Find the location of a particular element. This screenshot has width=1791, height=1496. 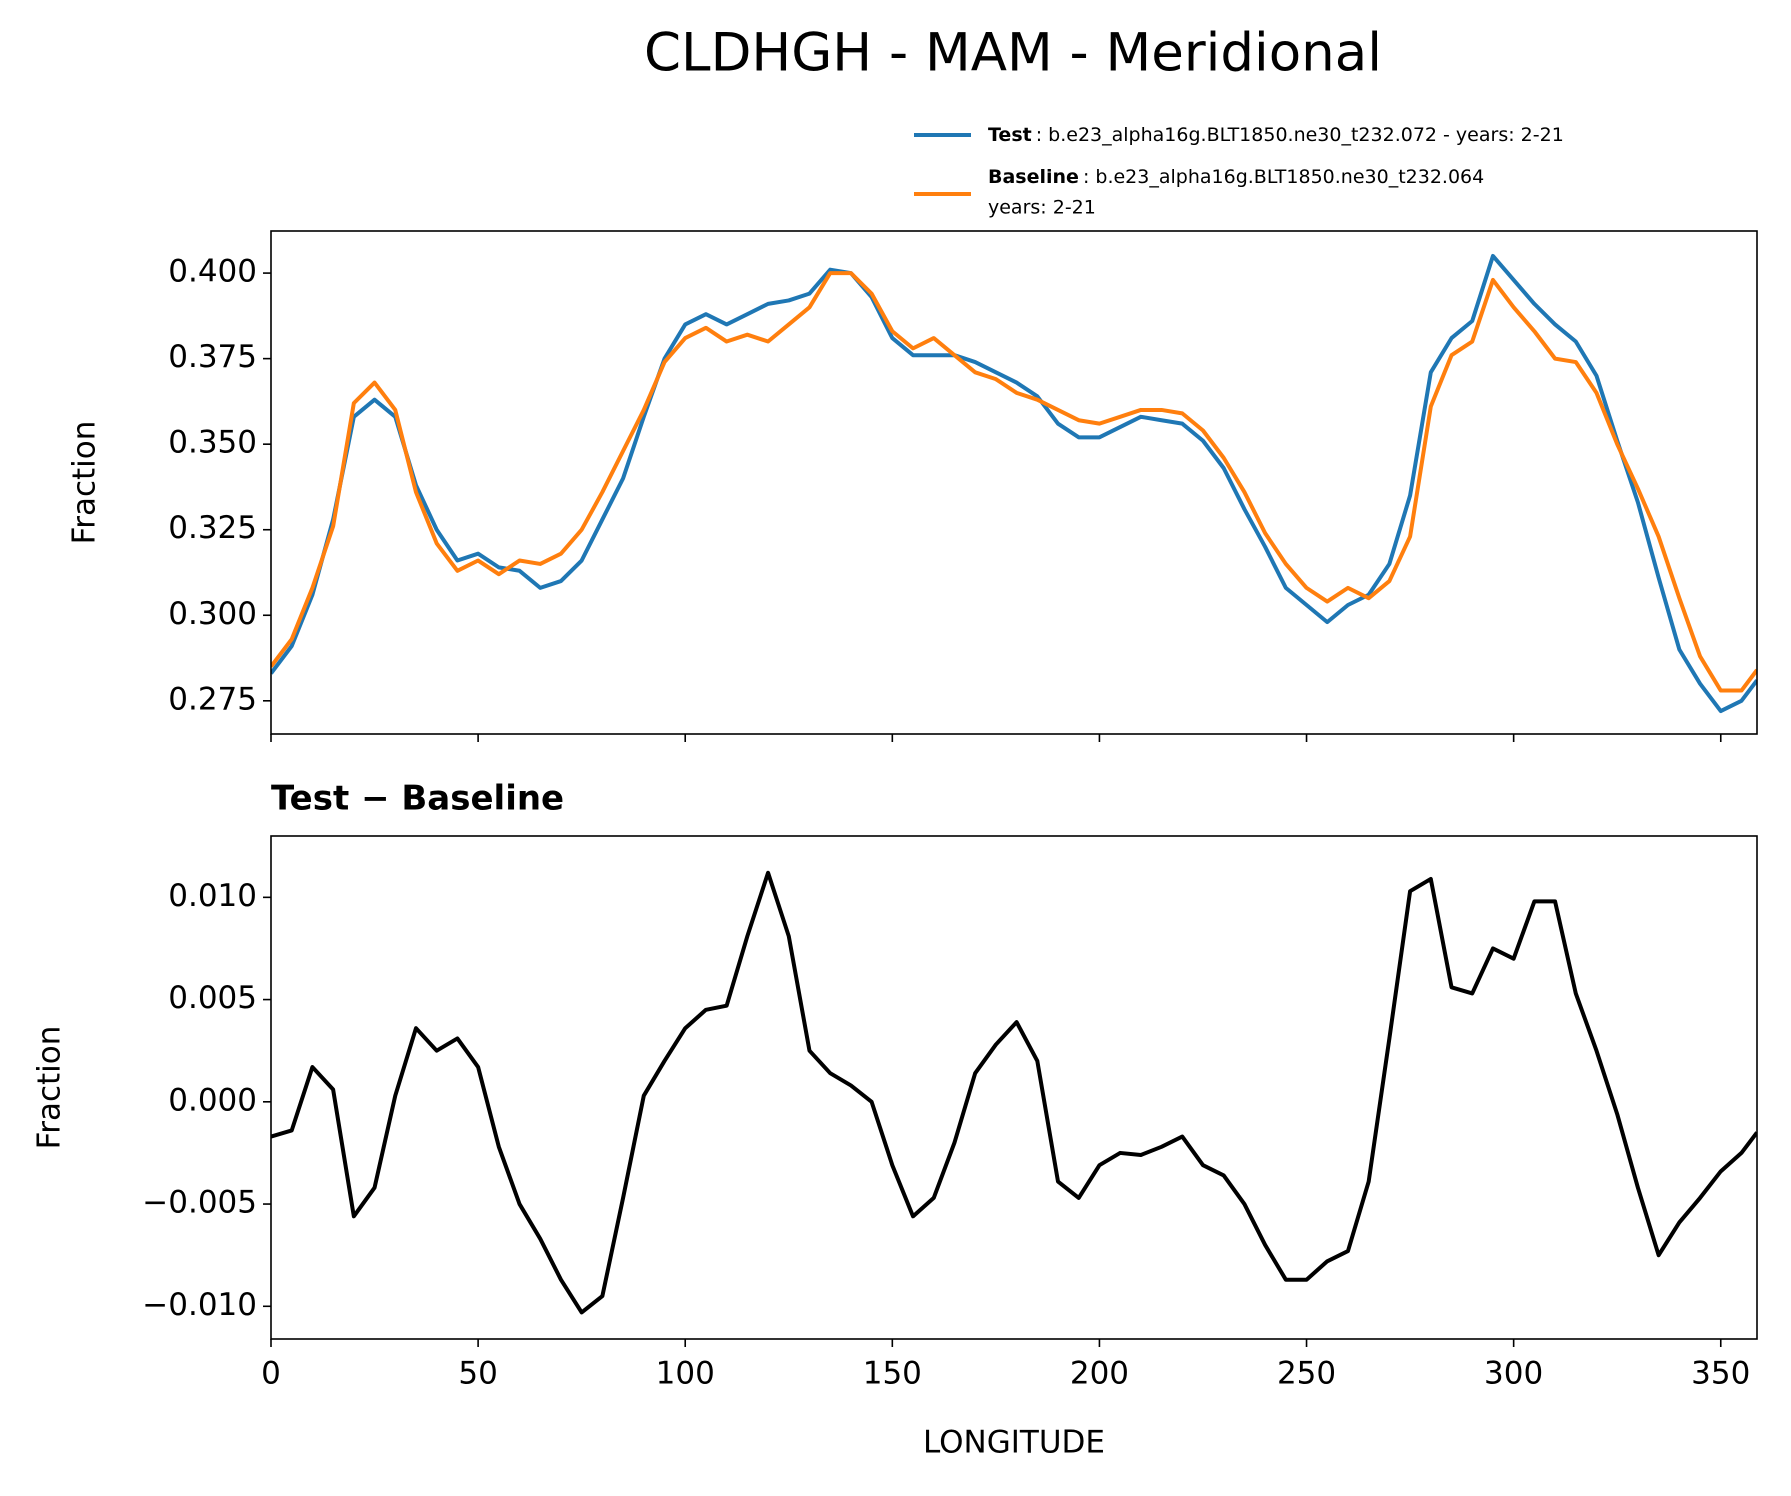

y-tick-label: 0.275 is located at coordinates (212, 699).